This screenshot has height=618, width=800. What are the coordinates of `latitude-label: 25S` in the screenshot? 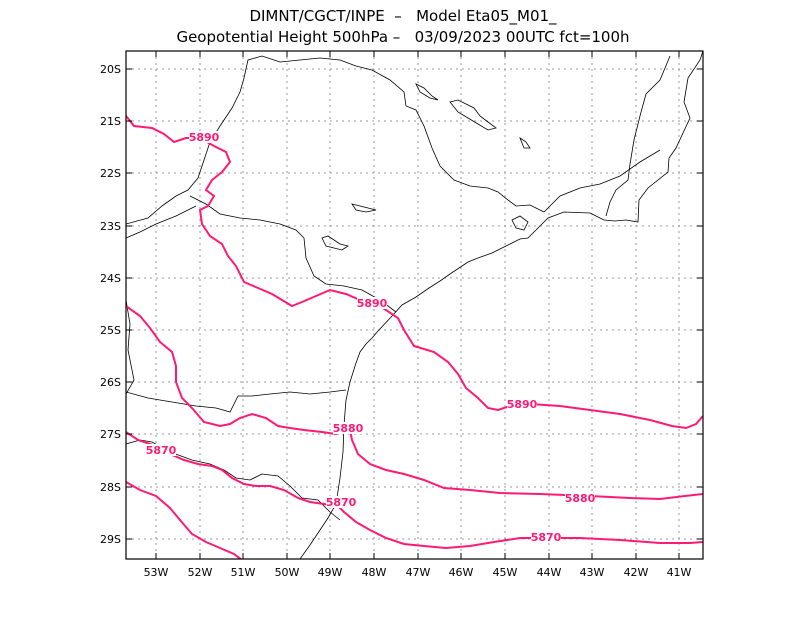 It's located at (110, 330).